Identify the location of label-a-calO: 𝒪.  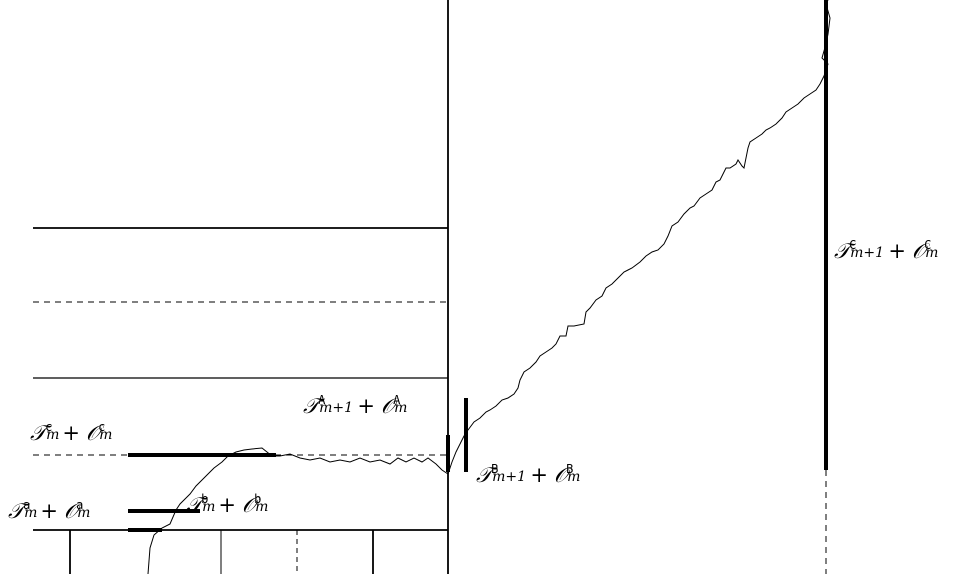
(70, 511).